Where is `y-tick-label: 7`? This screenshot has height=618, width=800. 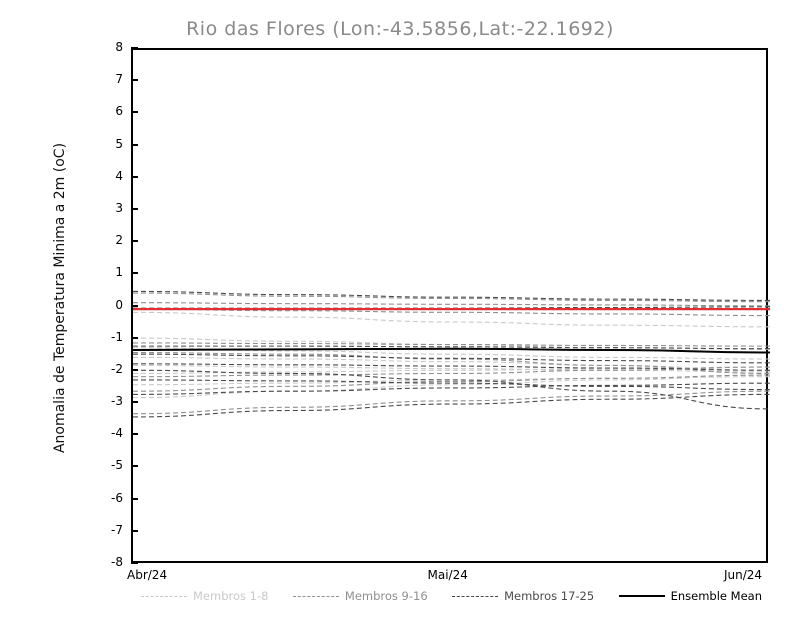 y-tick-label: 7 is located at coordinates (119, 79).